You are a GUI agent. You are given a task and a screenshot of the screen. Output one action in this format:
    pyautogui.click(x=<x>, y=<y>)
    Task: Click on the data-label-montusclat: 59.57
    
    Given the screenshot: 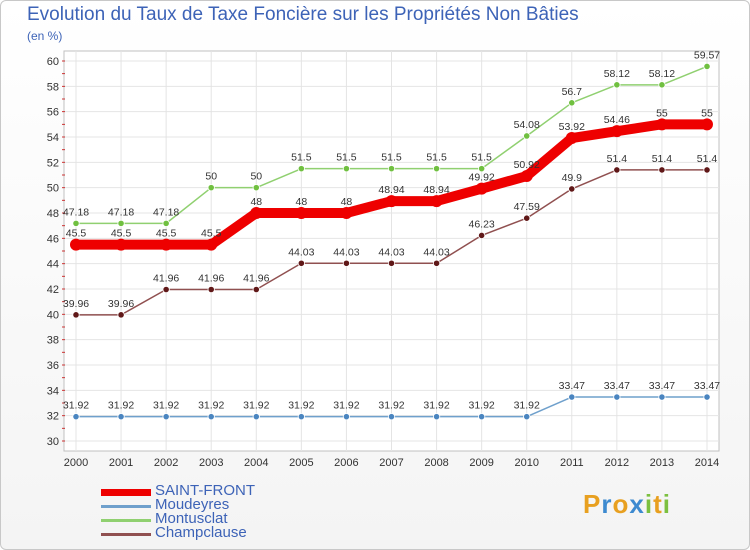 What is the action you would take?
    pyautogui.click(x=707, y=55)
    